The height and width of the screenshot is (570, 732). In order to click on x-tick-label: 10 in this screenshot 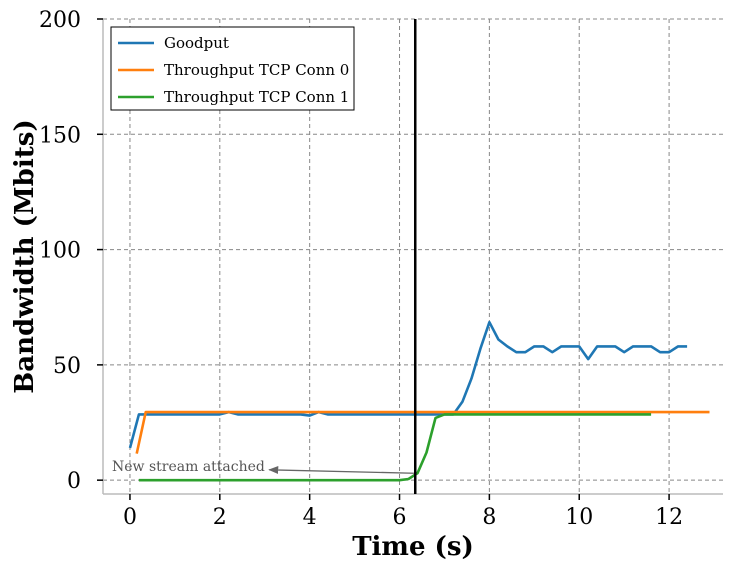, I will do `click(579, 517)`.